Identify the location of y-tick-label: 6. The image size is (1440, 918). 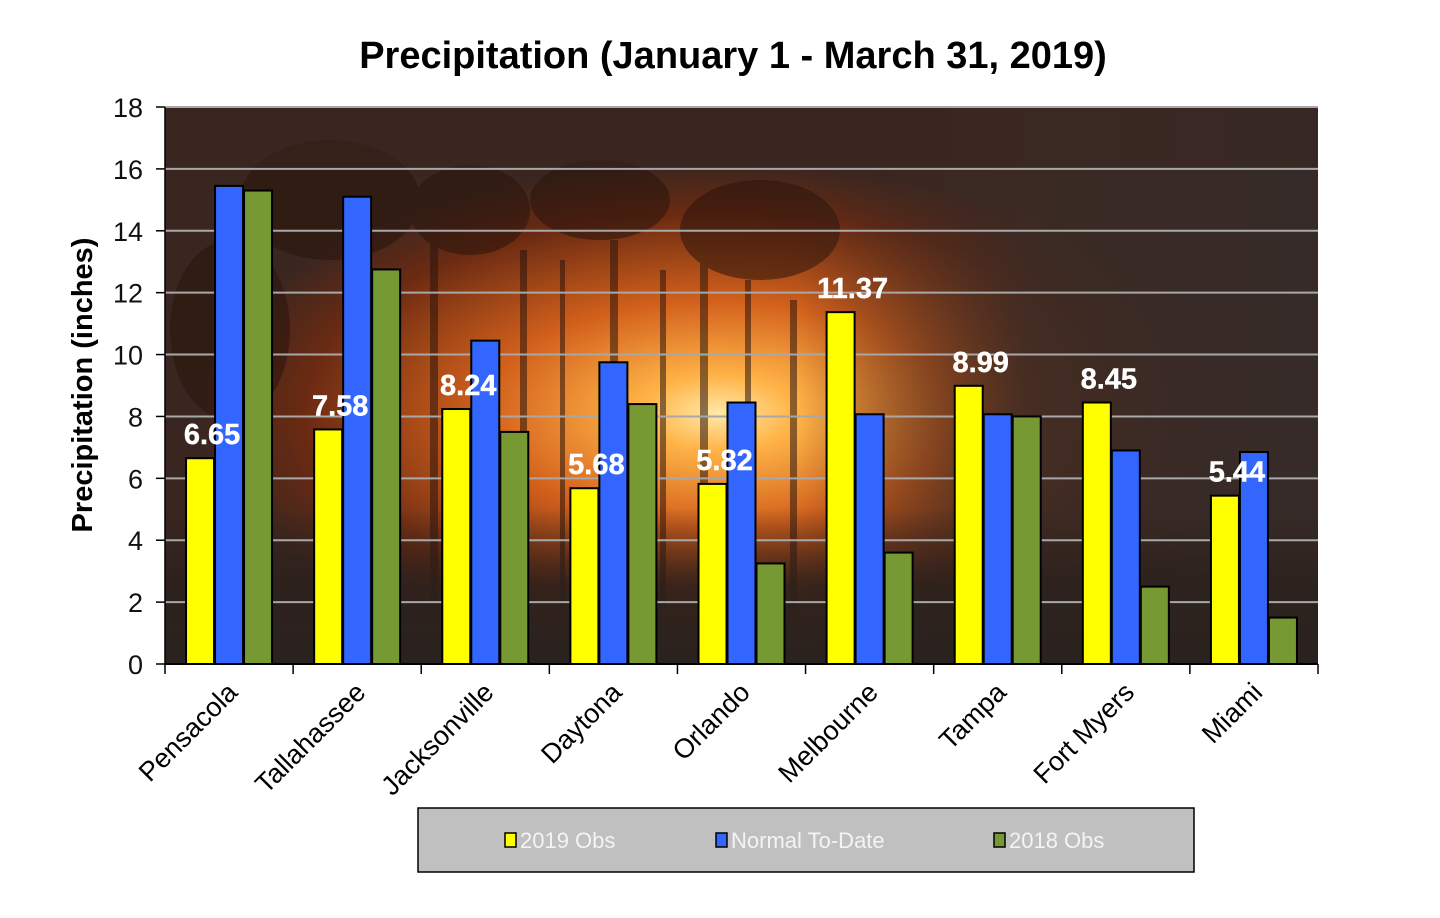
(135, 479).